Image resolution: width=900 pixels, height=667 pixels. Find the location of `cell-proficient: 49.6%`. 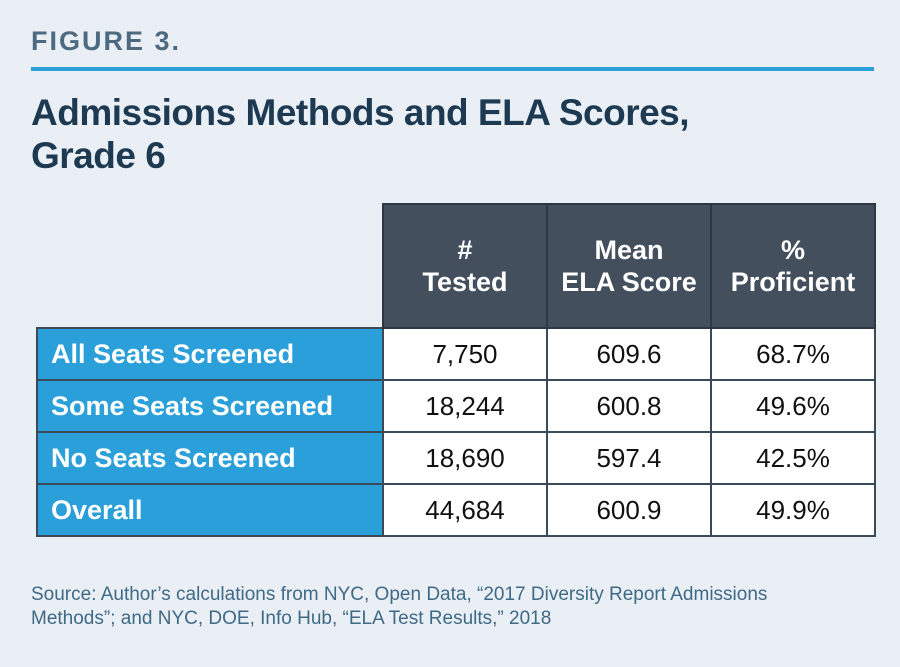

cell-proficient: 49.6% is located at coordinates (793, 406).